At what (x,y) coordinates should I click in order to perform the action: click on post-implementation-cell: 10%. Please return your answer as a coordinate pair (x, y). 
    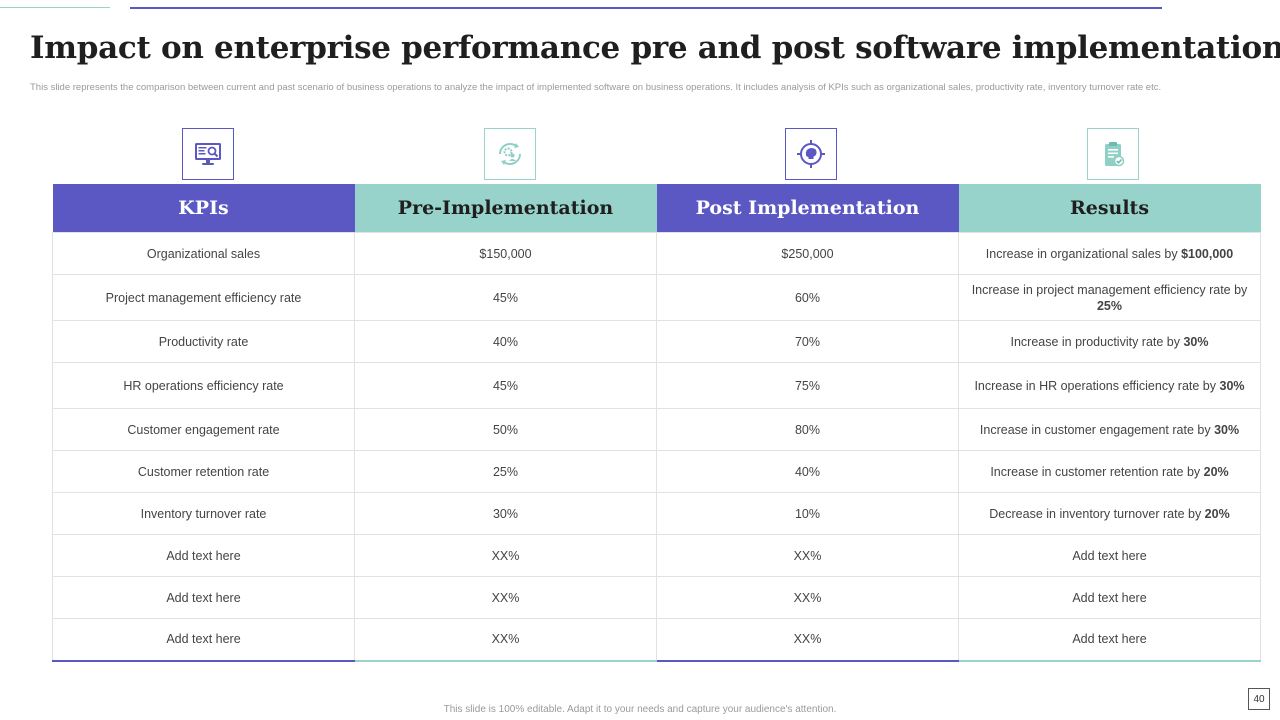
    Looking at the image, I should click on (807, 513).